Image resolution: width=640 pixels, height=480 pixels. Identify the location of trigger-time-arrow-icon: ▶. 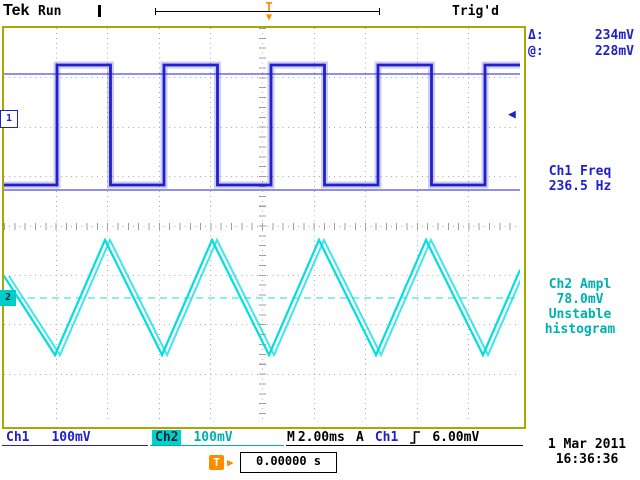
(230, 462).